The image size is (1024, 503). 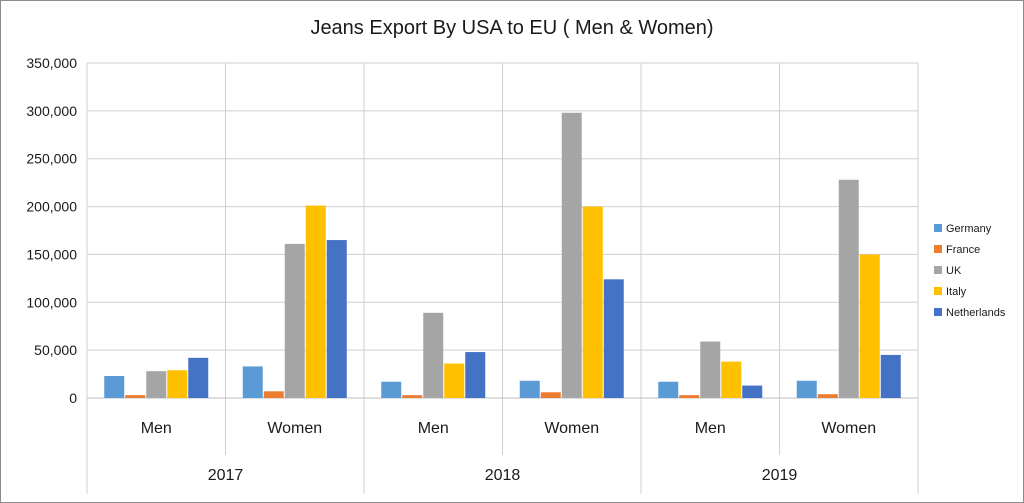 What do you see at coordinates (508, 452) in the screenshot?
I see `x-axis-labels: Men Women Men Women Men Women 2017 2018 2019` at bounding box center [508, 452].